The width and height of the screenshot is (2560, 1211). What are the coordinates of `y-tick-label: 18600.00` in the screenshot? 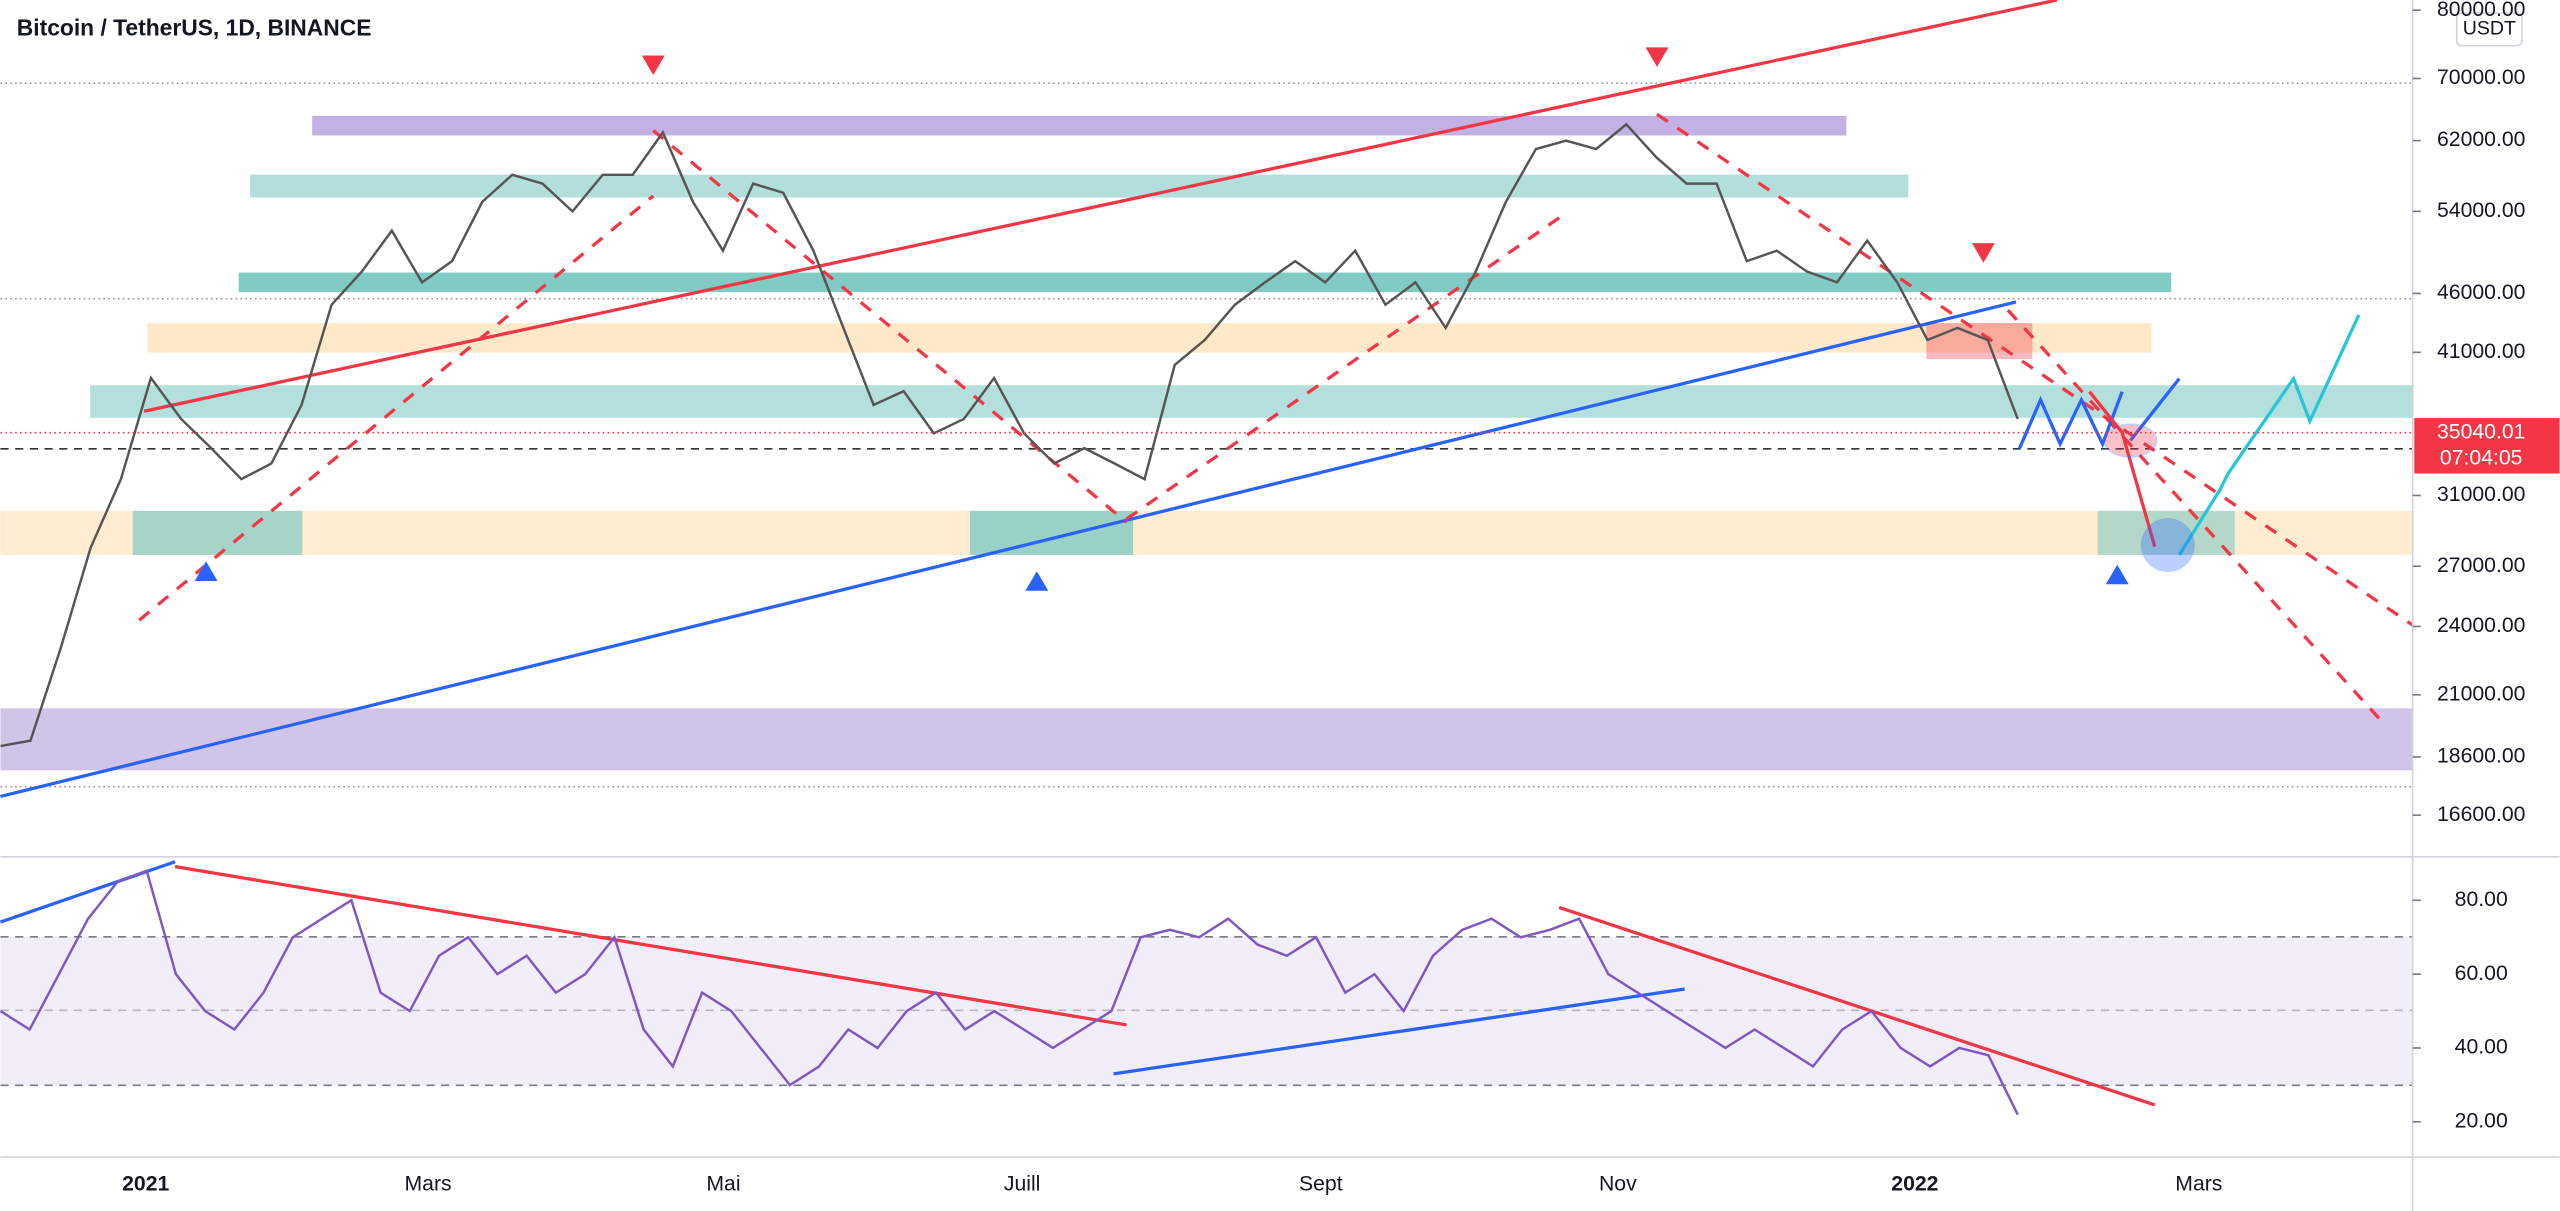 It's located at (2481, 756).